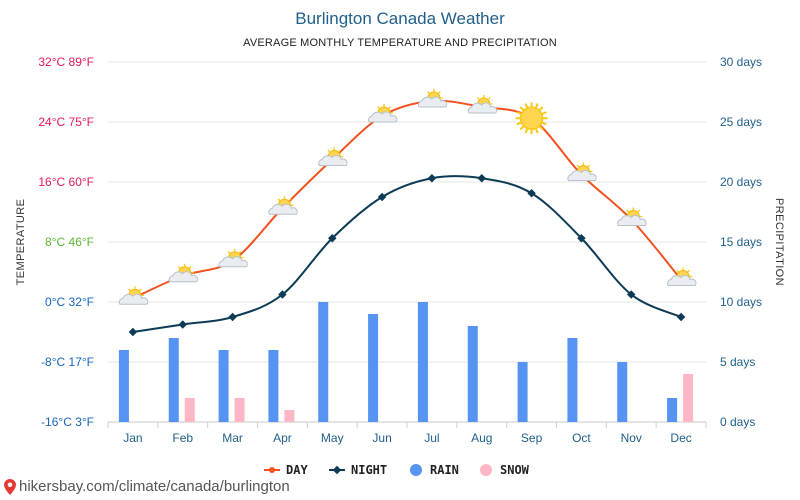  What do you see at coordinates (481, 438) in the screenshot?
I see `month-label: Aug` at bounding box center [481, 438].